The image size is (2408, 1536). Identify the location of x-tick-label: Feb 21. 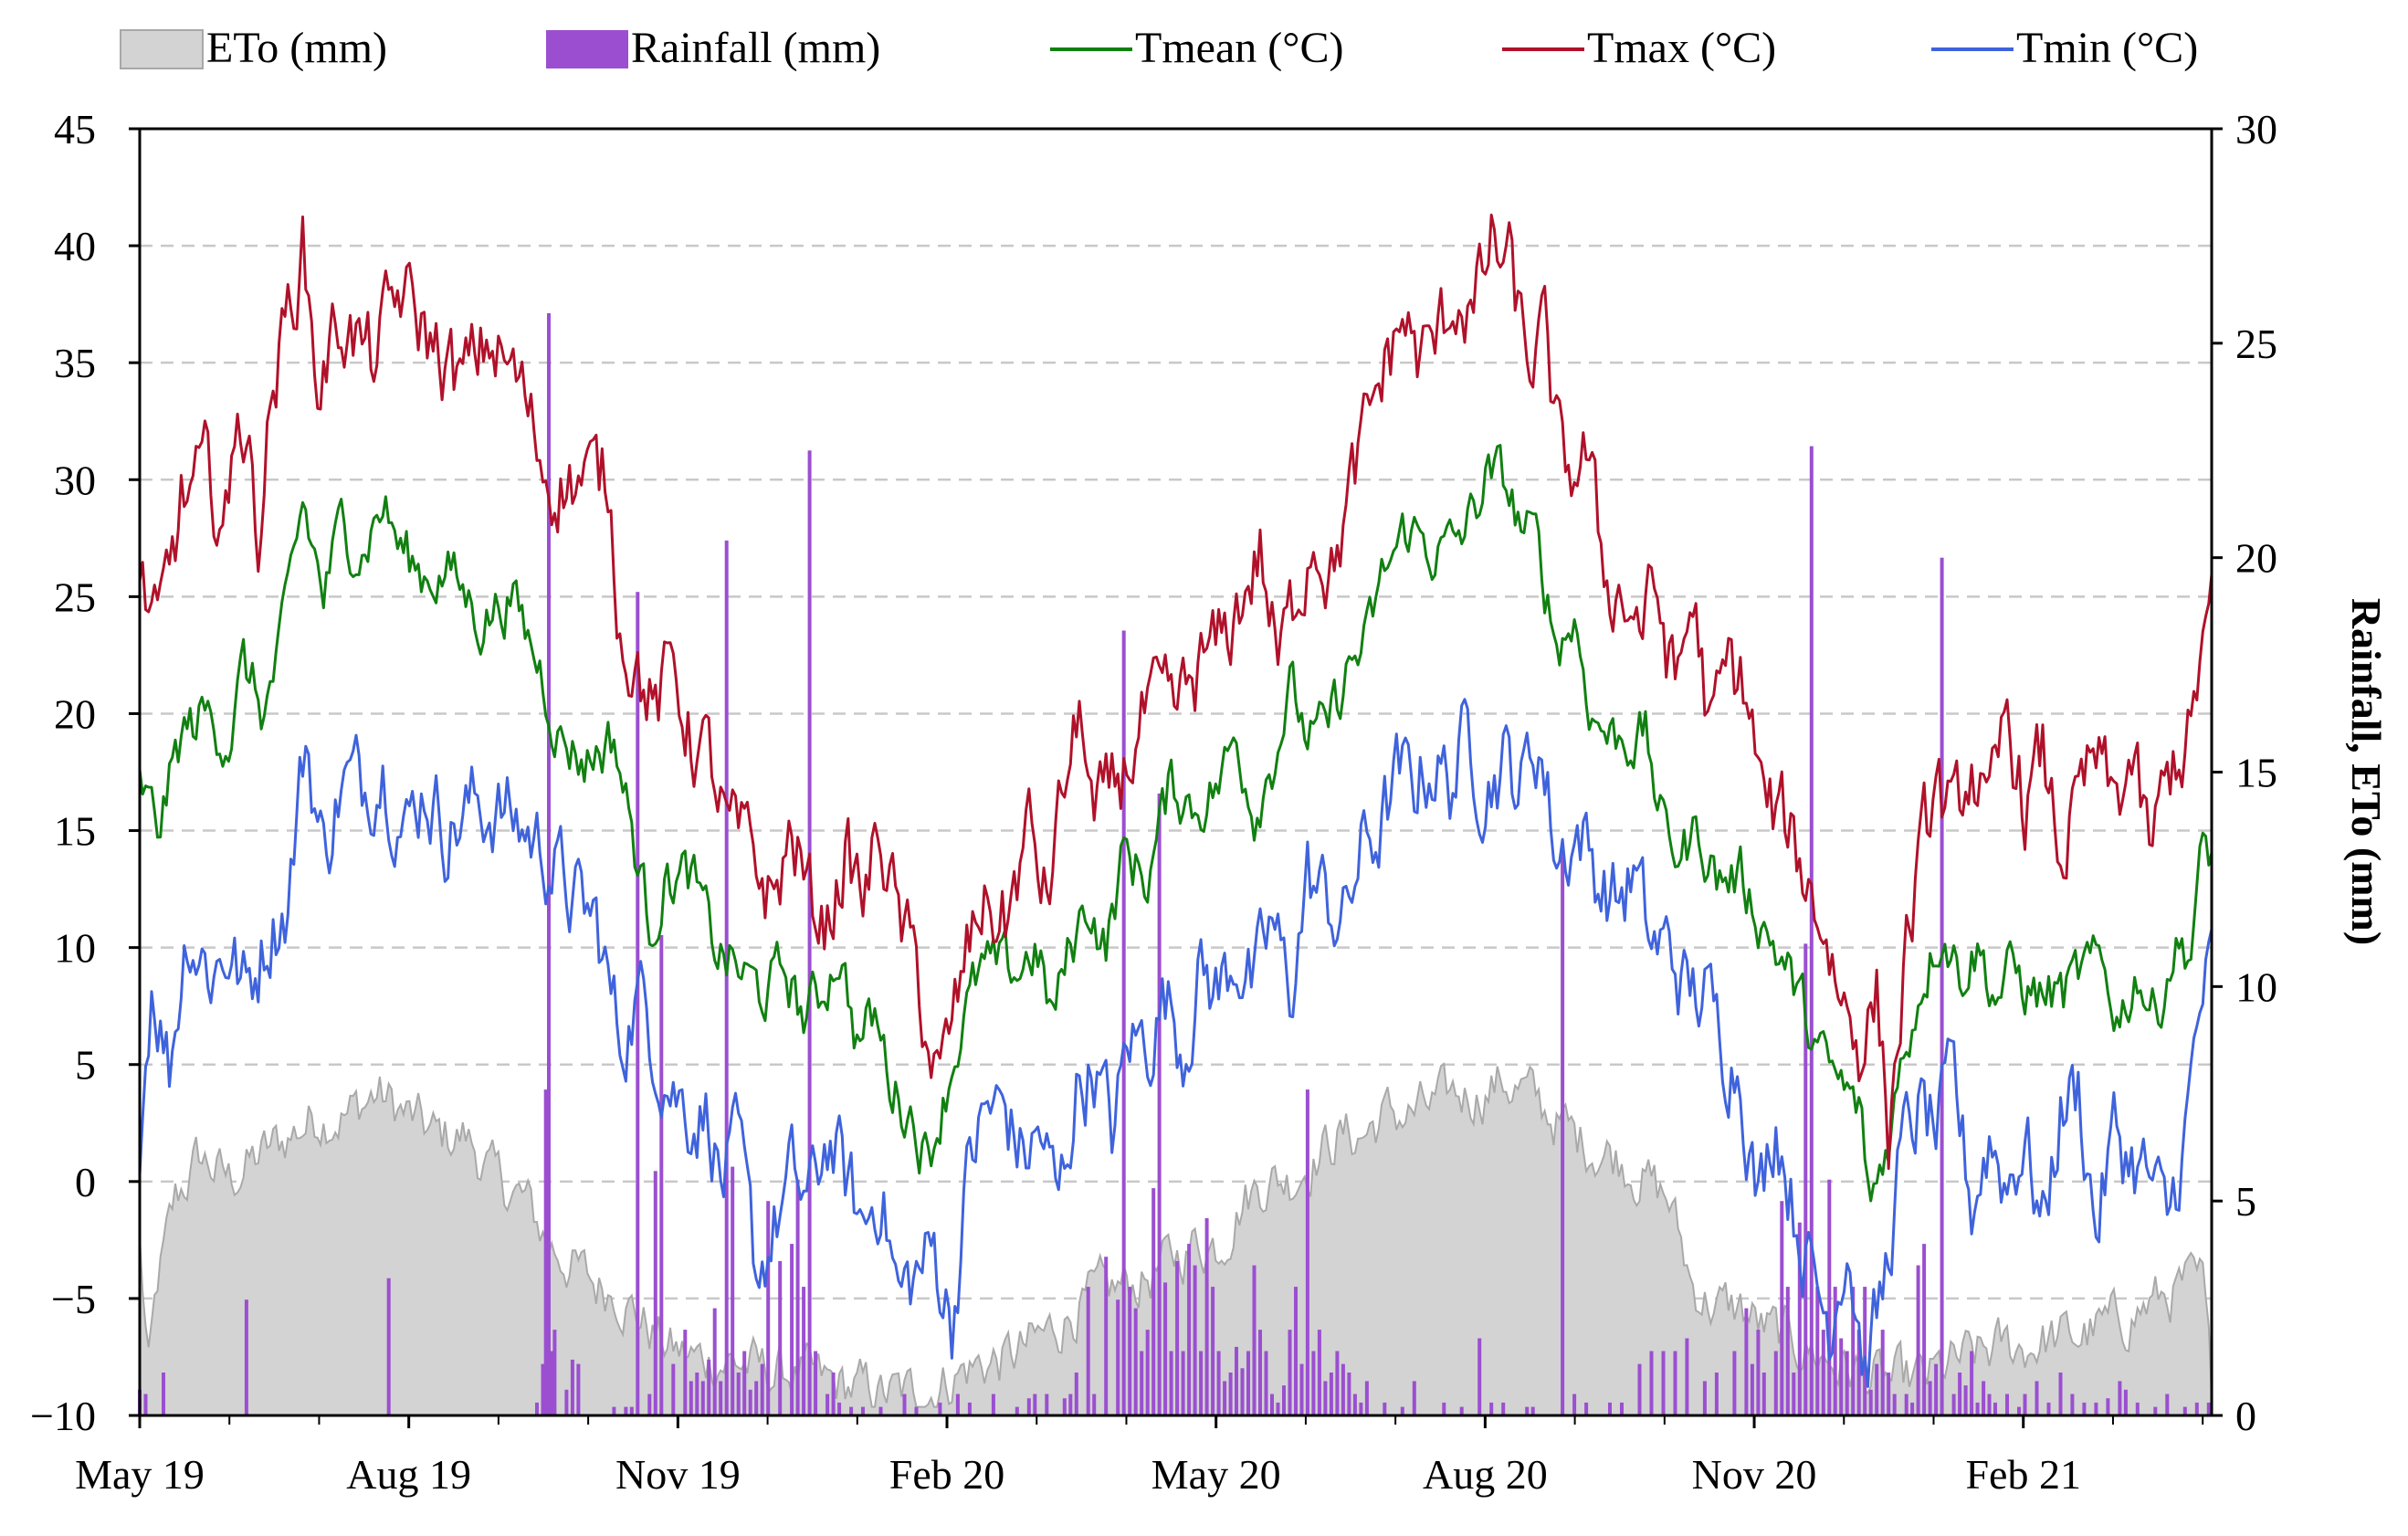
(2023, 1474).